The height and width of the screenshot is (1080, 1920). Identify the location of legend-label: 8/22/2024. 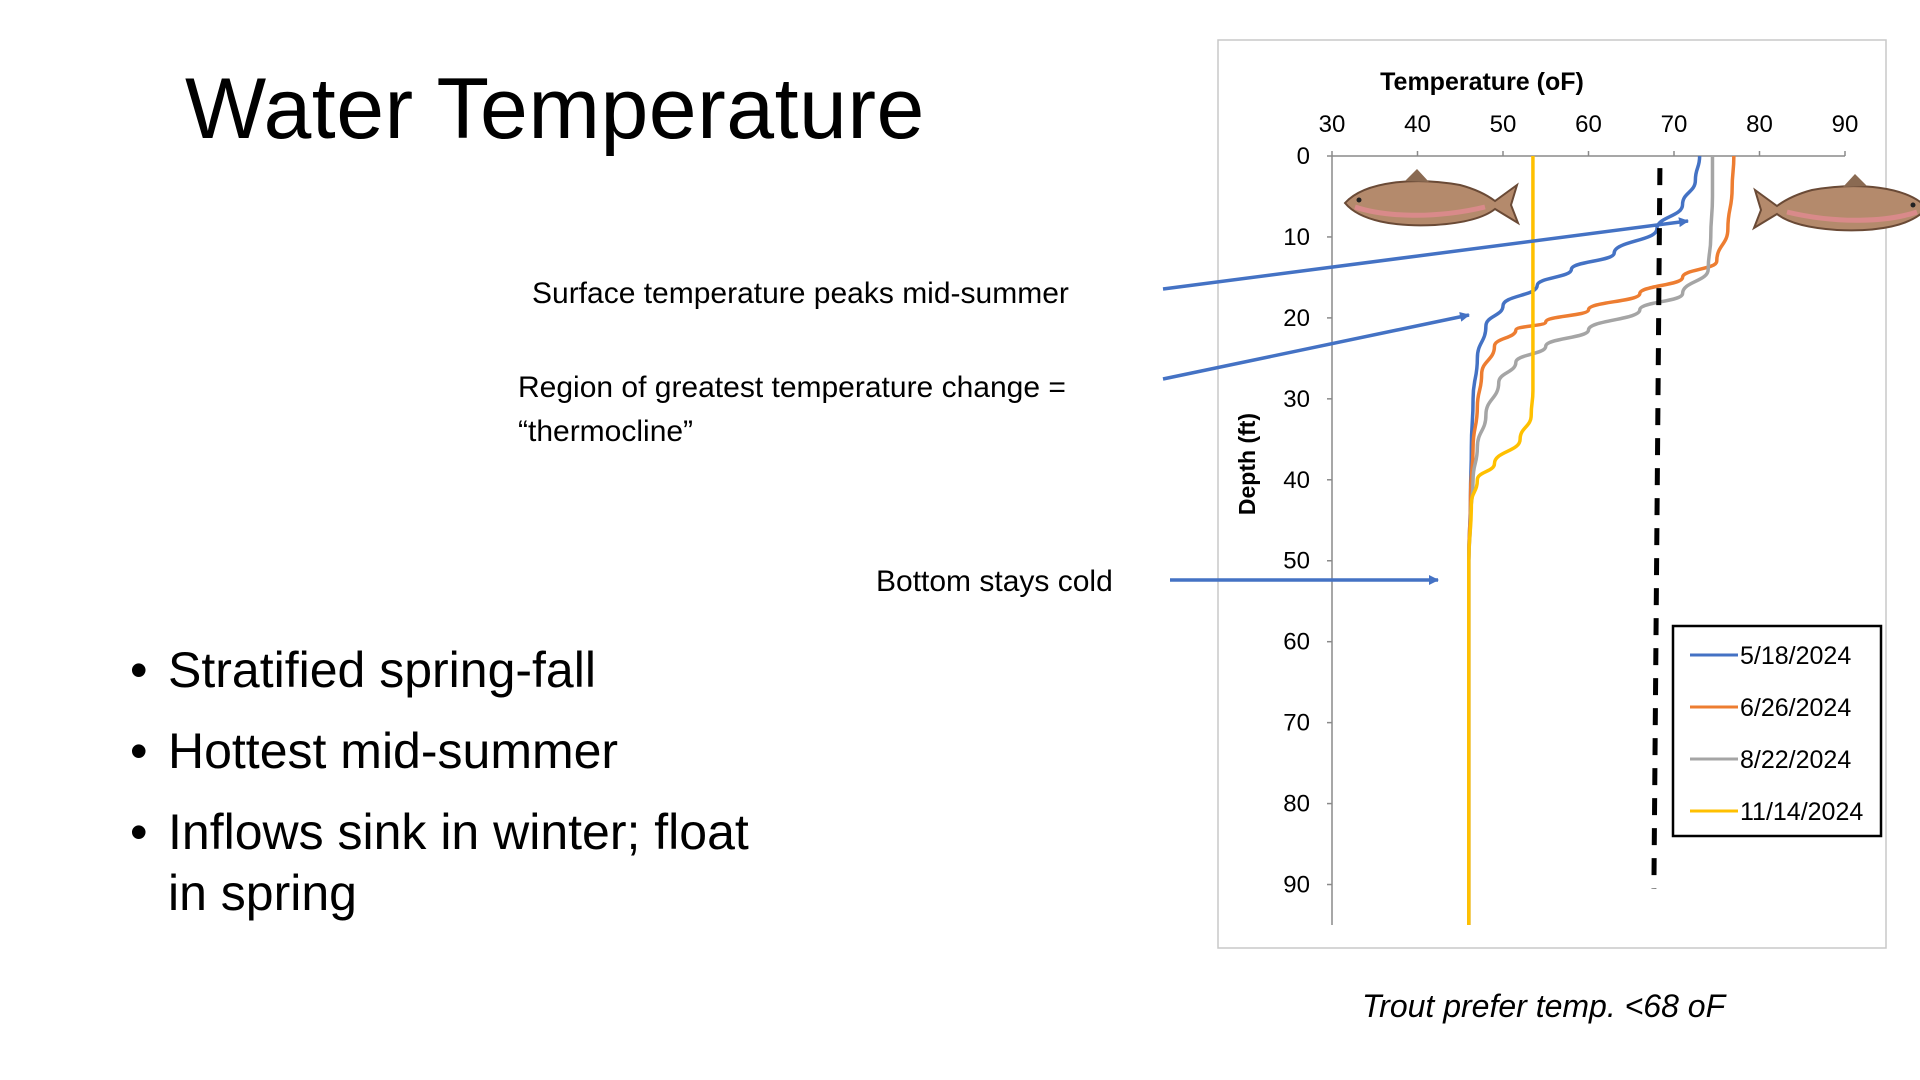
(1795, 760).